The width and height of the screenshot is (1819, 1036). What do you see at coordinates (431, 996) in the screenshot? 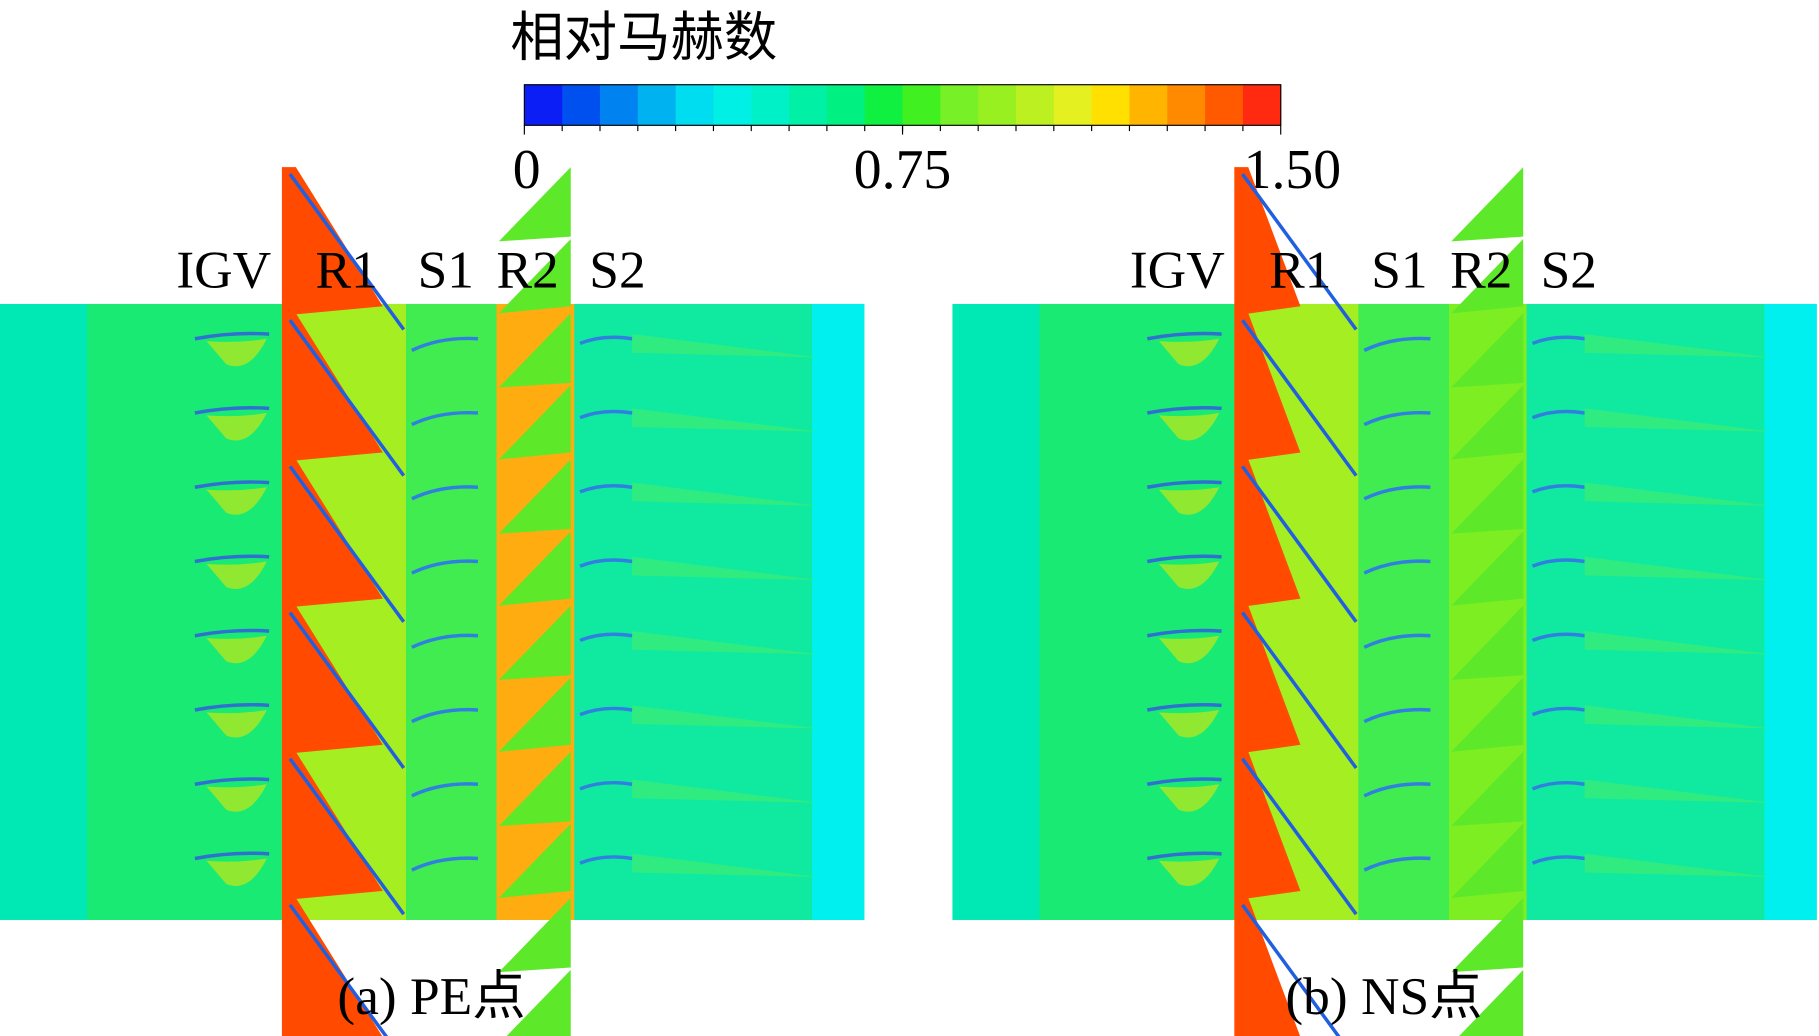
I see `panel-caption: (a) PE点` at bounding box center [431, 996].